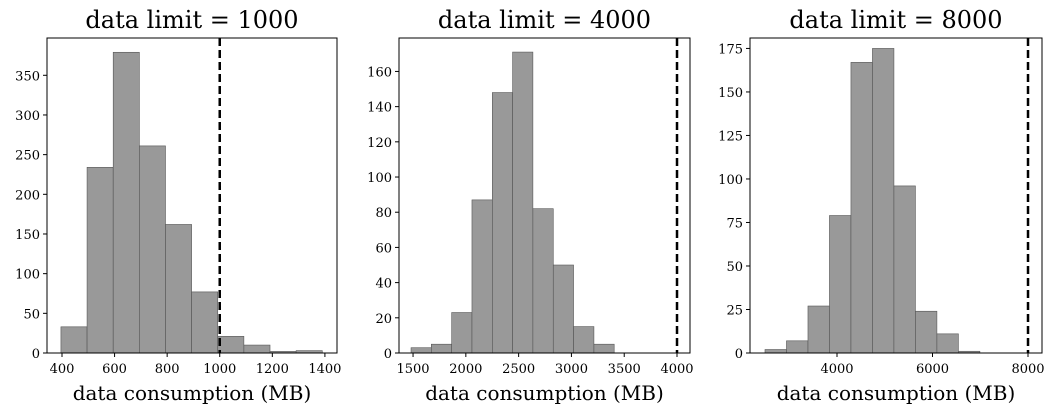 The height and width of the screenshot is (406, 1050). What do you see at coordinates (518, 369) in the screenshot?
I see `x-tick-label: 2500` at bounding box center [518, 369].